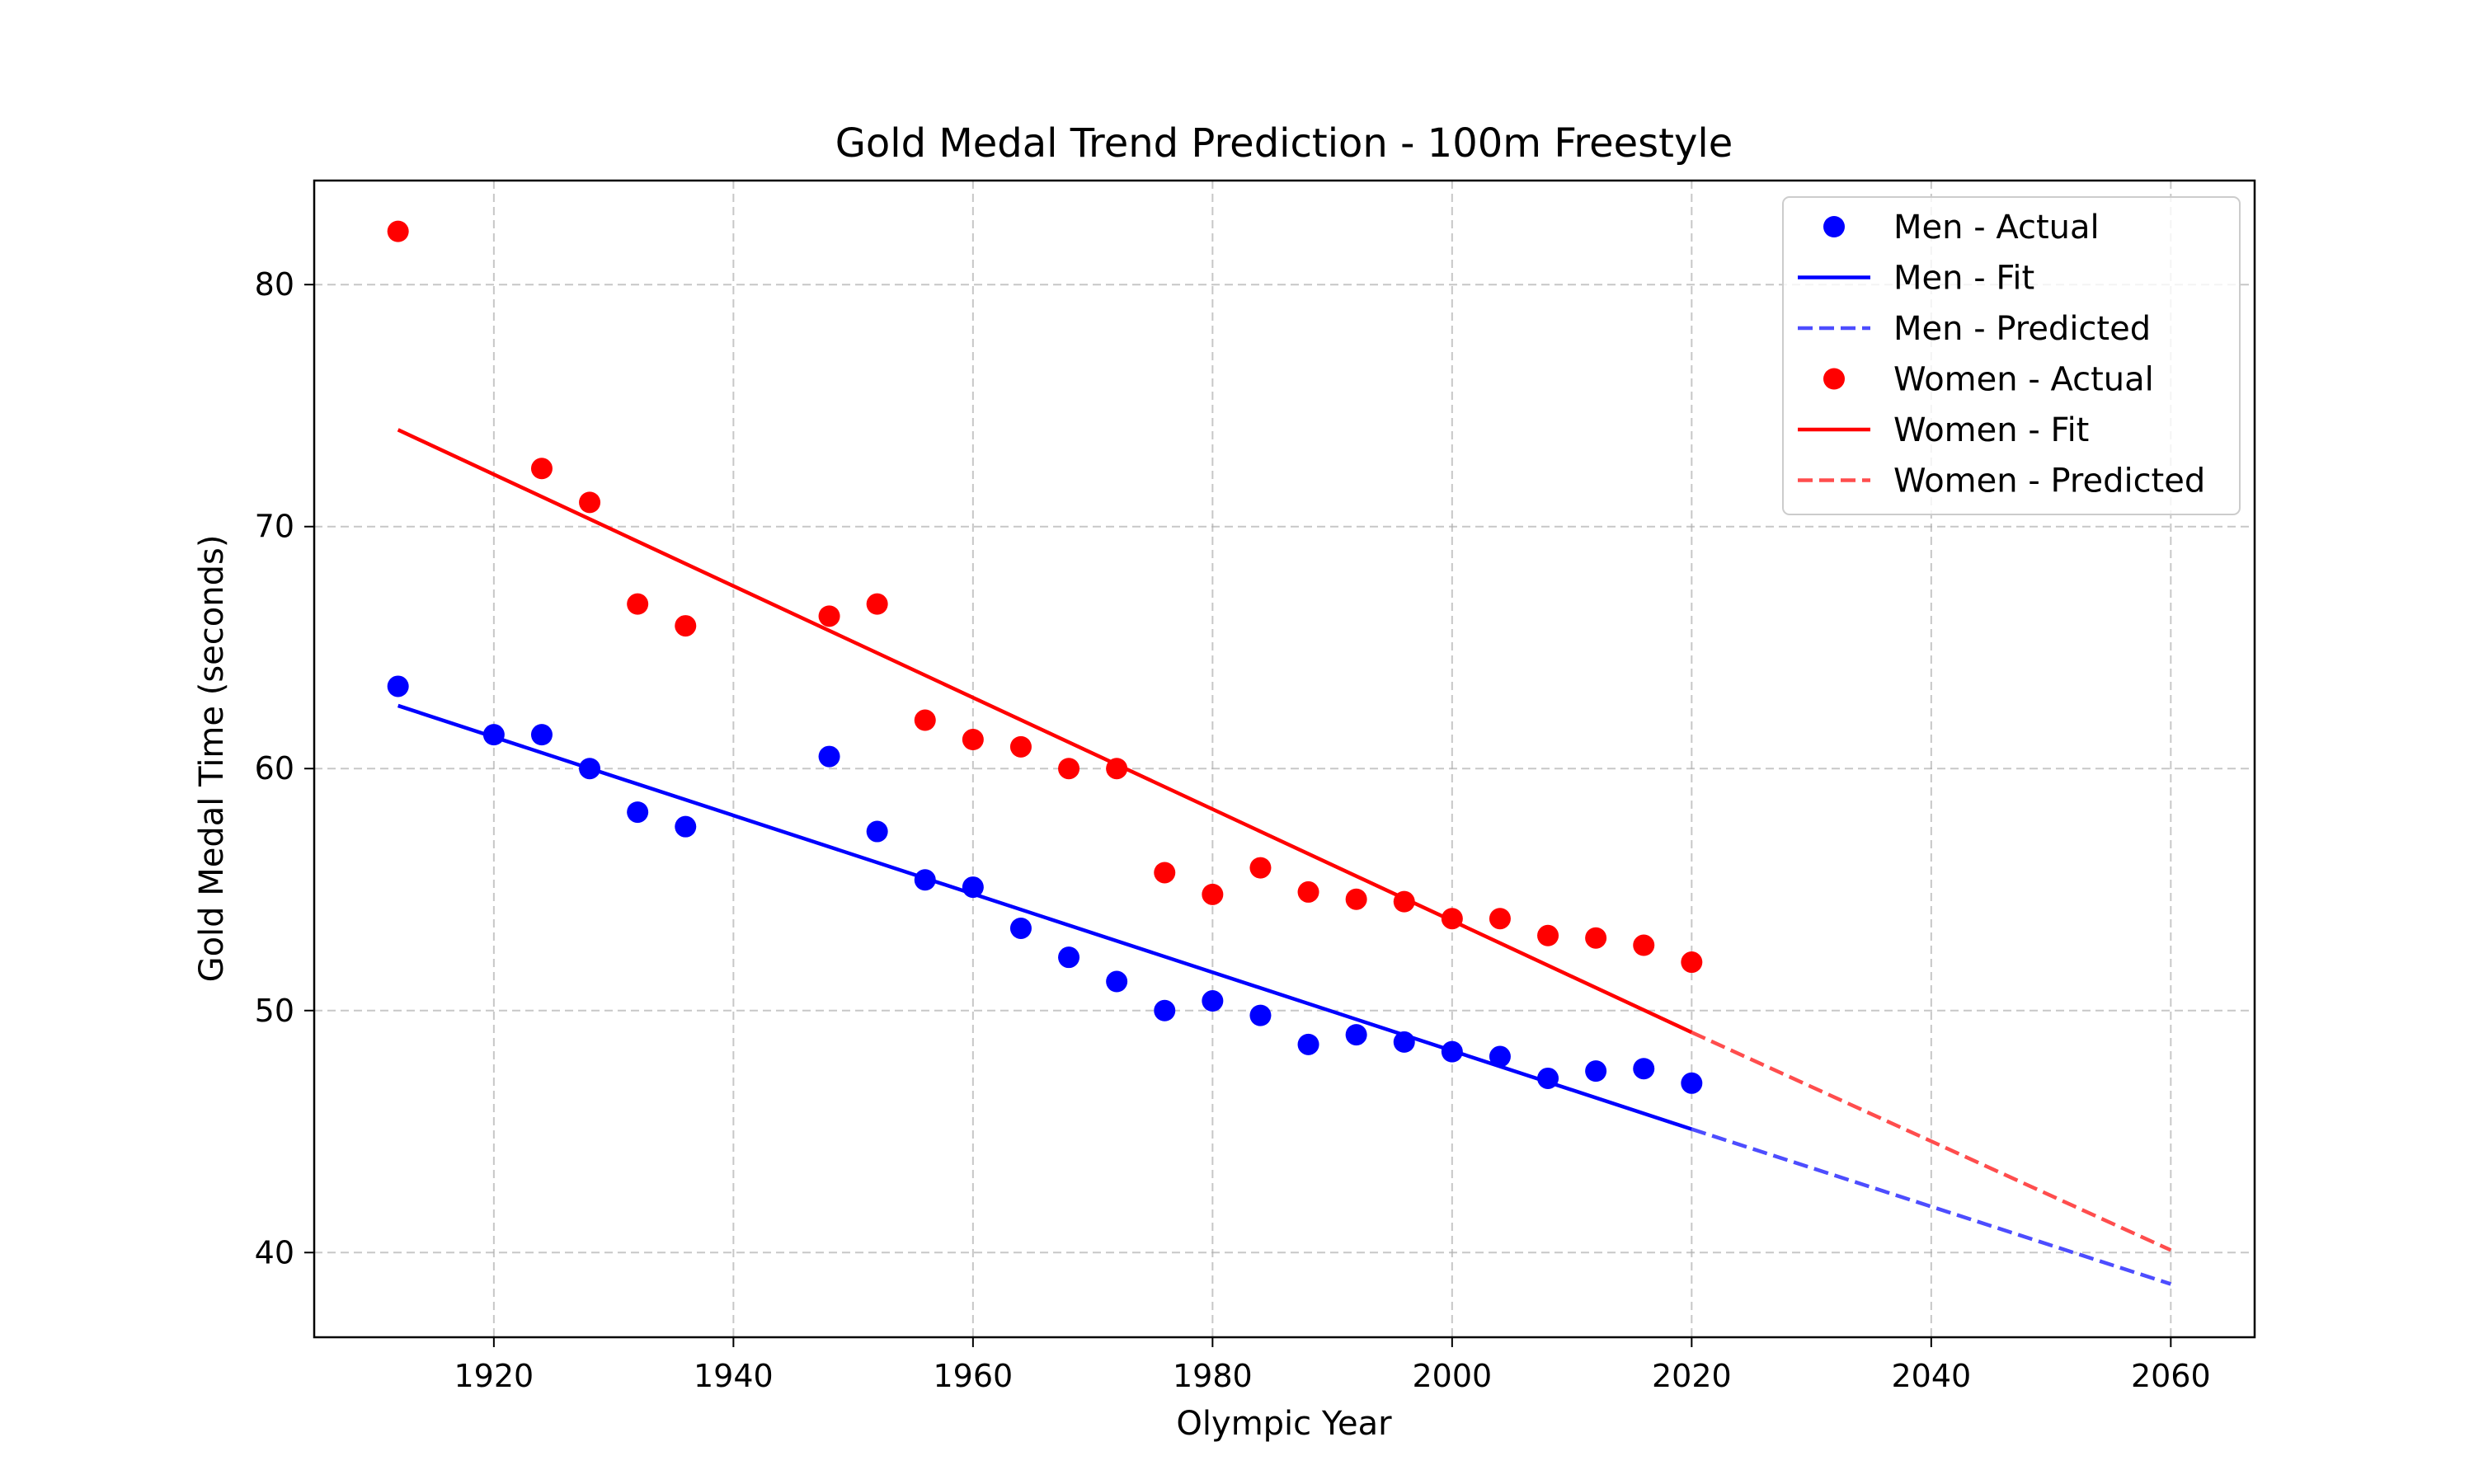  What do you see at coordinates (2049, 481) in the screenshot?
I see `legend-women-predicted-label: Women - Predicted` at bounding box center [2049, 481].